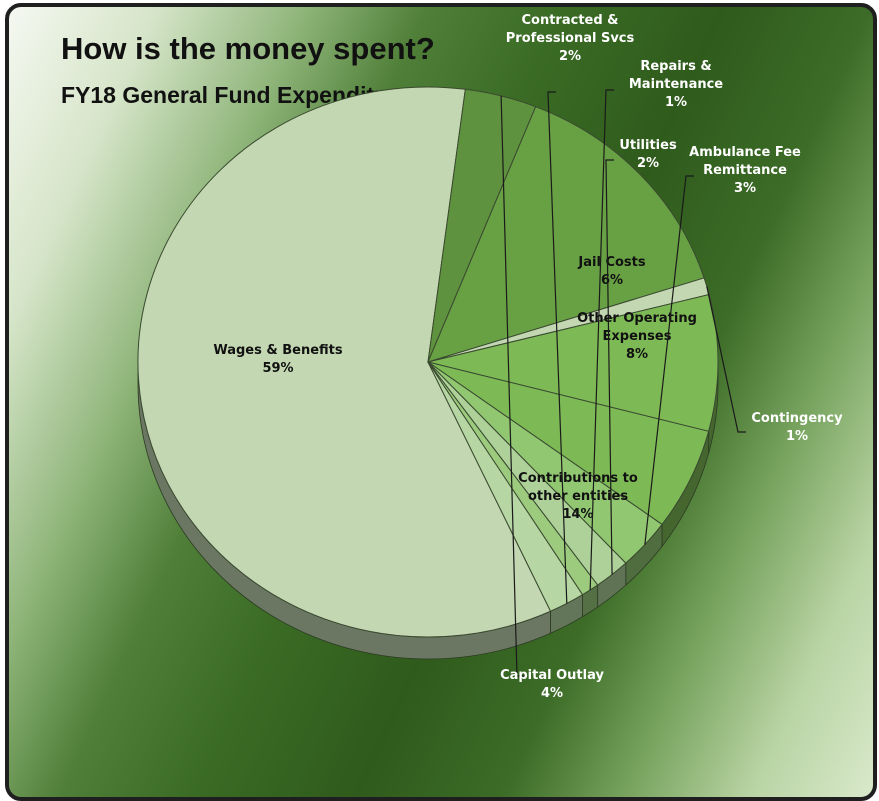 The image size is (879, 801). Describe the element at coordinates (612, 280) in the screenshot. I see `slice-label-line: 6%` at that location.